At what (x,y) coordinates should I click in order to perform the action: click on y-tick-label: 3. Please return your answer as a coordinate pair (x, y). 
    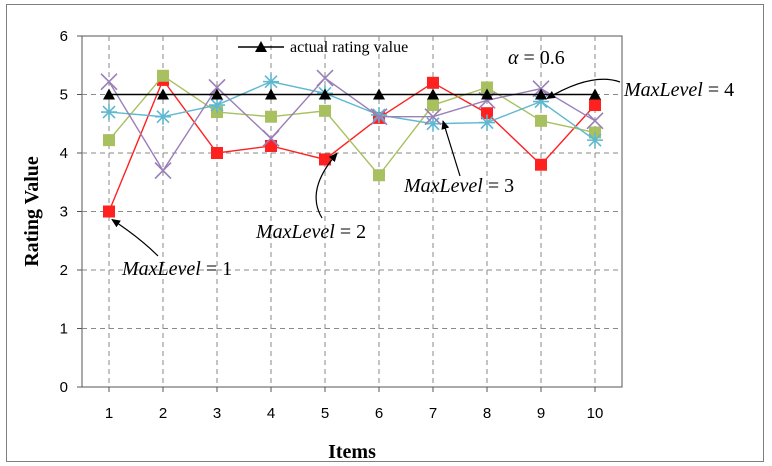
    Looking at the image, I should click on (64, 212).